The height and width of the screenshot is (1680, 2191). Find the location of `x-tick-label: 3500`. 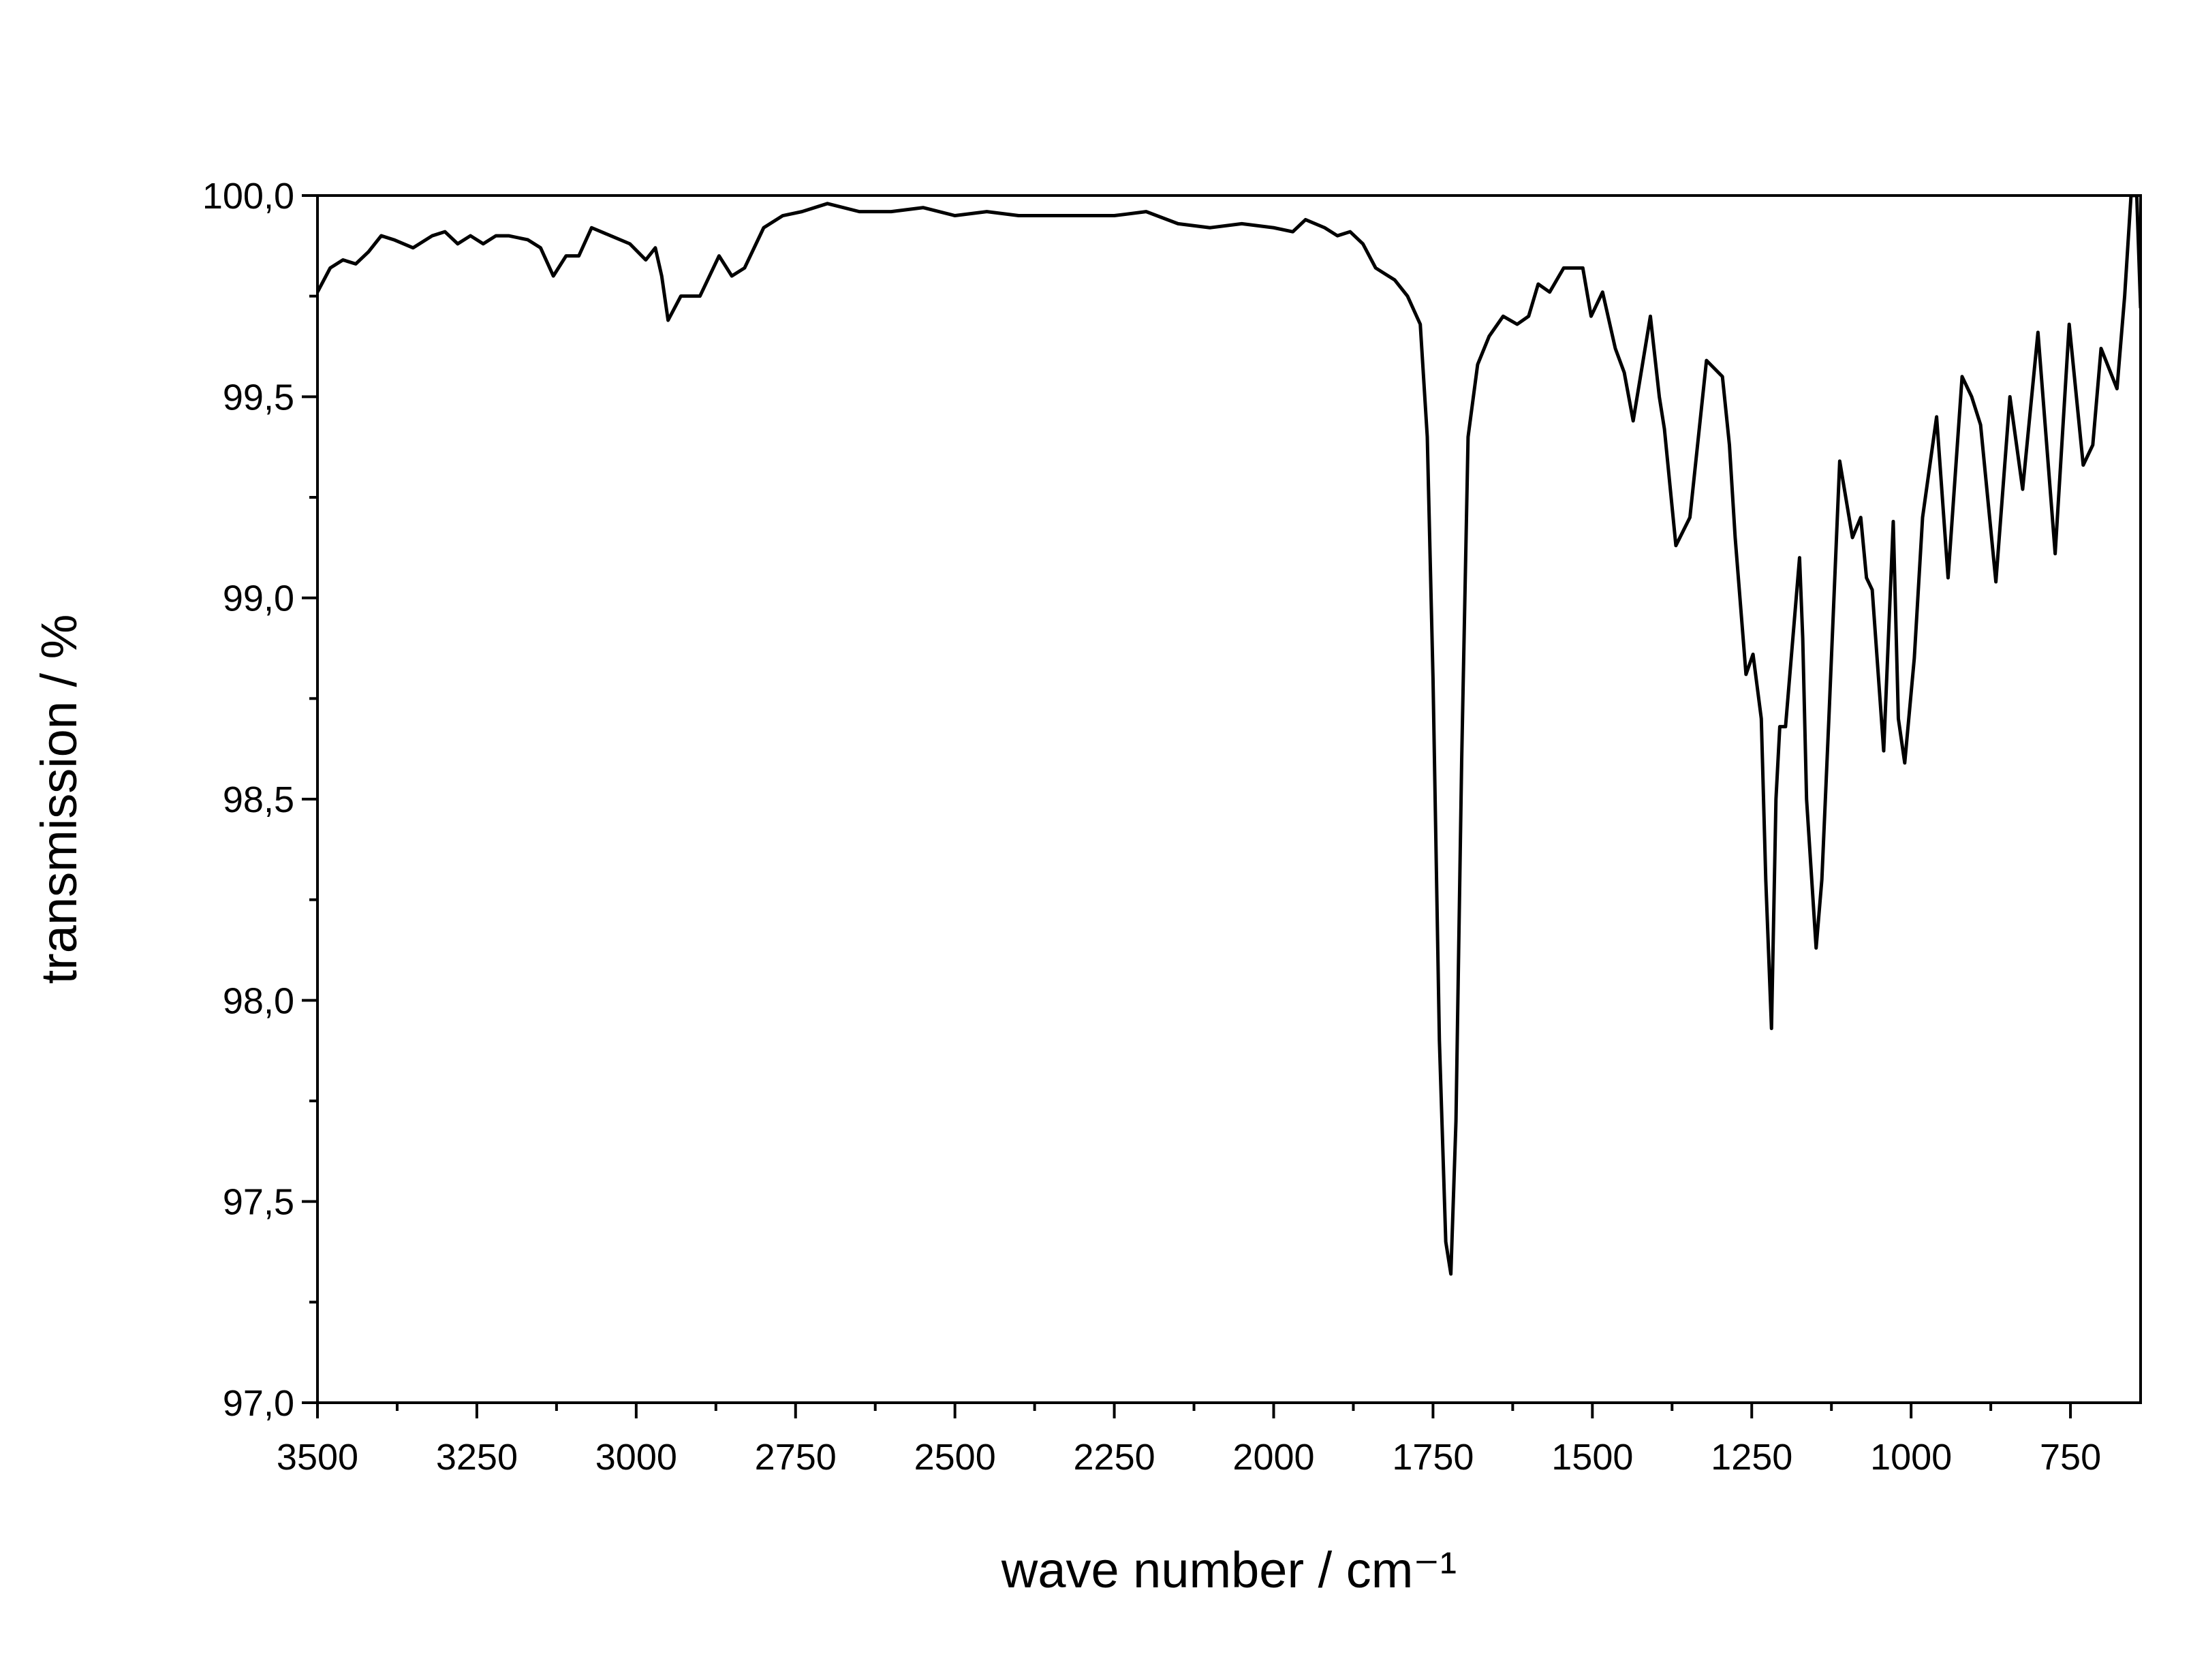

x-tick-label: 3500 is located at coordinates (317, 1457).